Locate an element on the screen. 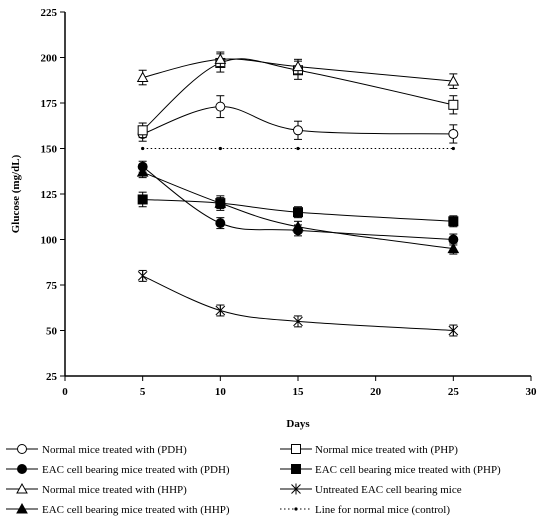  legend-item: EAC cell bearing mice treated with (HHP) is located at coordinates (118, 509).